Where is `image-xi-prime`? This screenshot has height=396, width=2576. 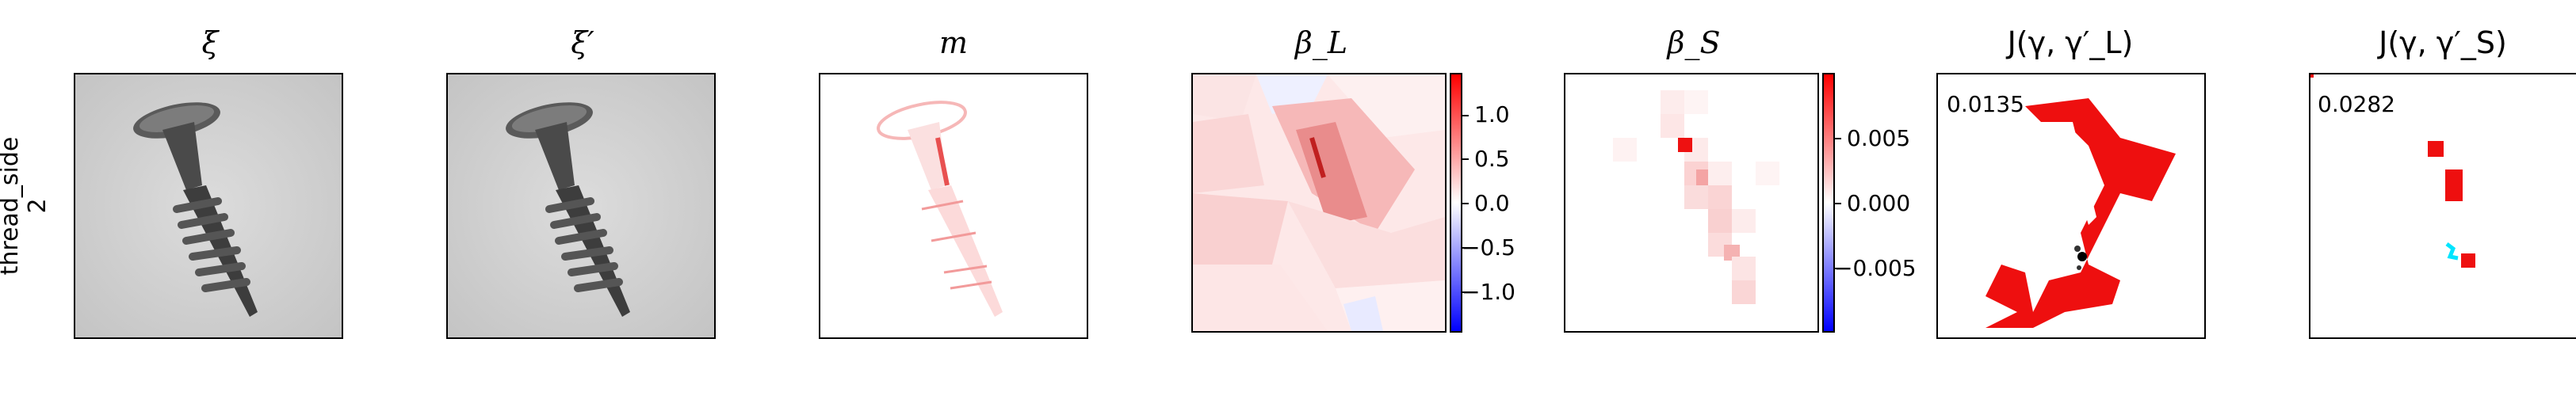 image-xi-prime is located at coordinates (581, 206).